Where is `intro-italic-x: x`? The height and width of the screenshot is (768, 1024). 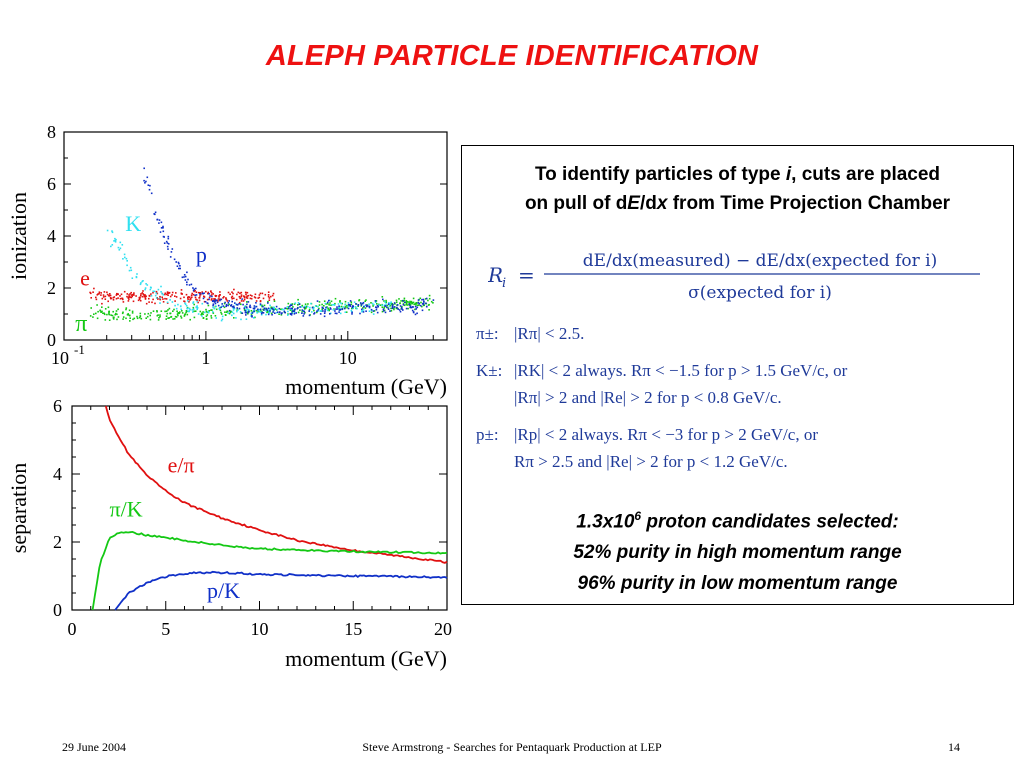
intro-italic-x: x is located at coordinates (662, 203).